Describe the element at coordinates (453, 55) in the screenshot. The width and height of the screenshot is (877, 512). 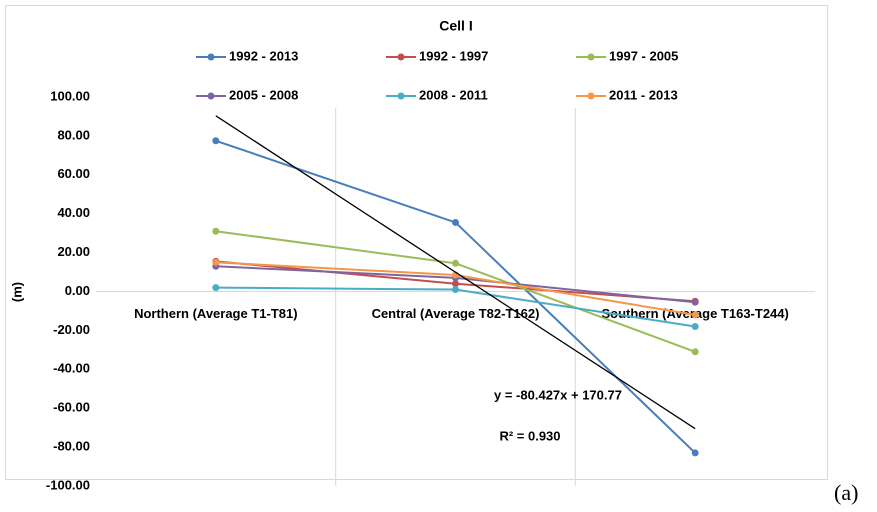
I see `legend-label: 1992 - 1997` at that location.